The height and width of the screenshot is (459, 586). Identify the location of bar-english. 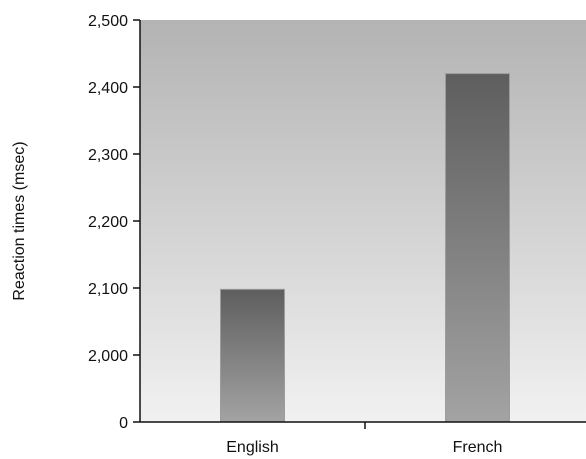
(252, 355).